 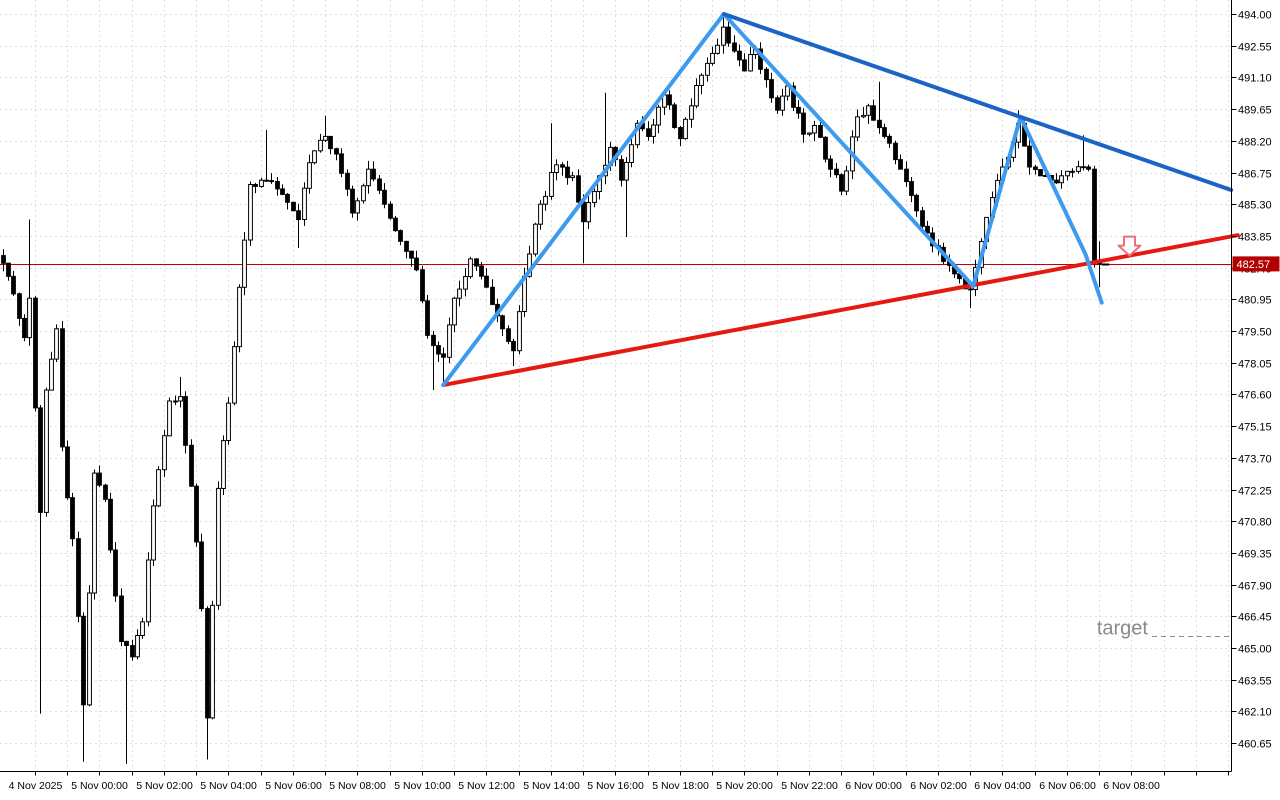 What do you see at coordinates (1255, 301) in the screenshot?
I see `price-tick-label: 480.95` at bounding box center [1255, 301].